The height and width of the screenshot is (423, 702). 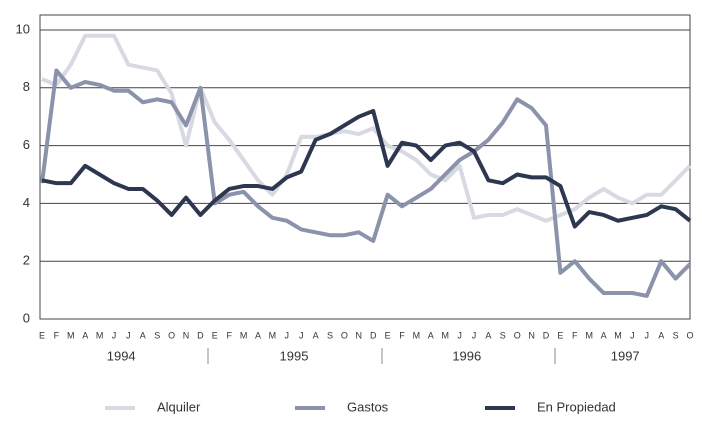 What do you see at coordinates (368, 406) in the screenshot?
I see `legend-label: Gastos` at bounding box center [368, 406].